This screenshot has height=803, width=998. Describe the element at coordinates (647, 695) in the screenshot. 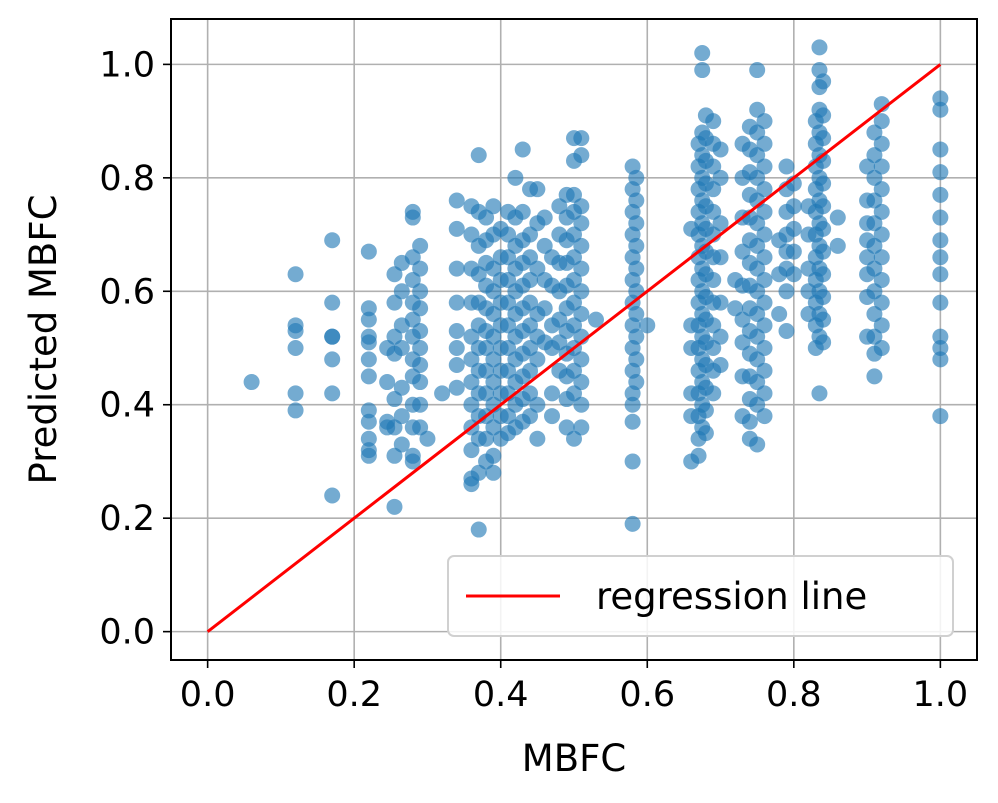

I see `x-tick-label: 0.6` at that location.